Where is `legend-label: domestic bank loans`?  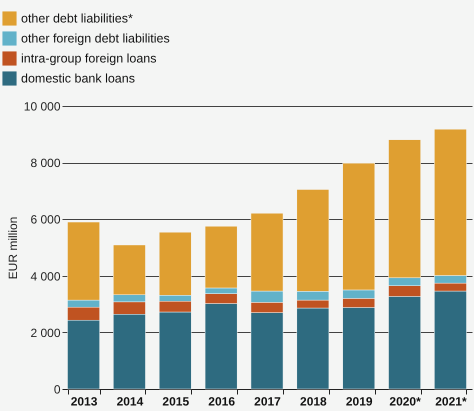 legend-label: domestic bank loans is located at coordinates (78, 79).